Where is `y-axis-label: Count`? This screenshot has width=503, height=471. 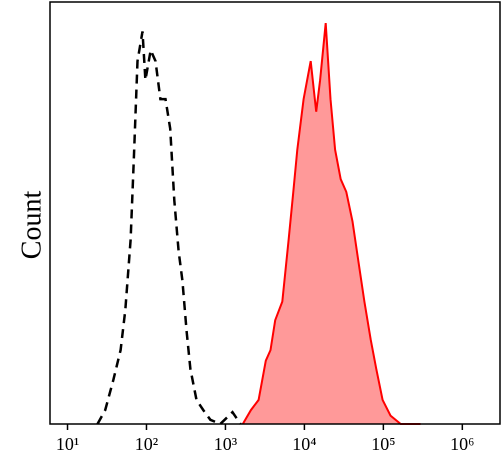 y-axis-label: Count is located at coordinates (31, 225).